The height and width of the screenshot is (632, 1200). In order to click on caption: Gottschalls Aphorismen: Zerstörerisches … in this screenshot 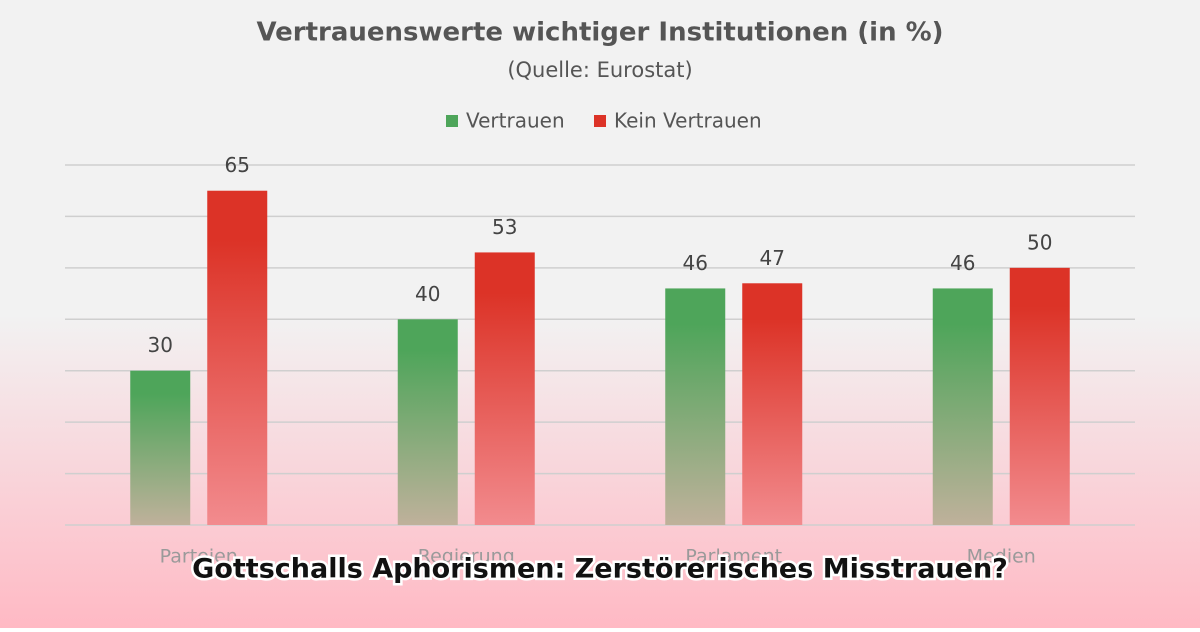, I will do `click(600, 569)`.